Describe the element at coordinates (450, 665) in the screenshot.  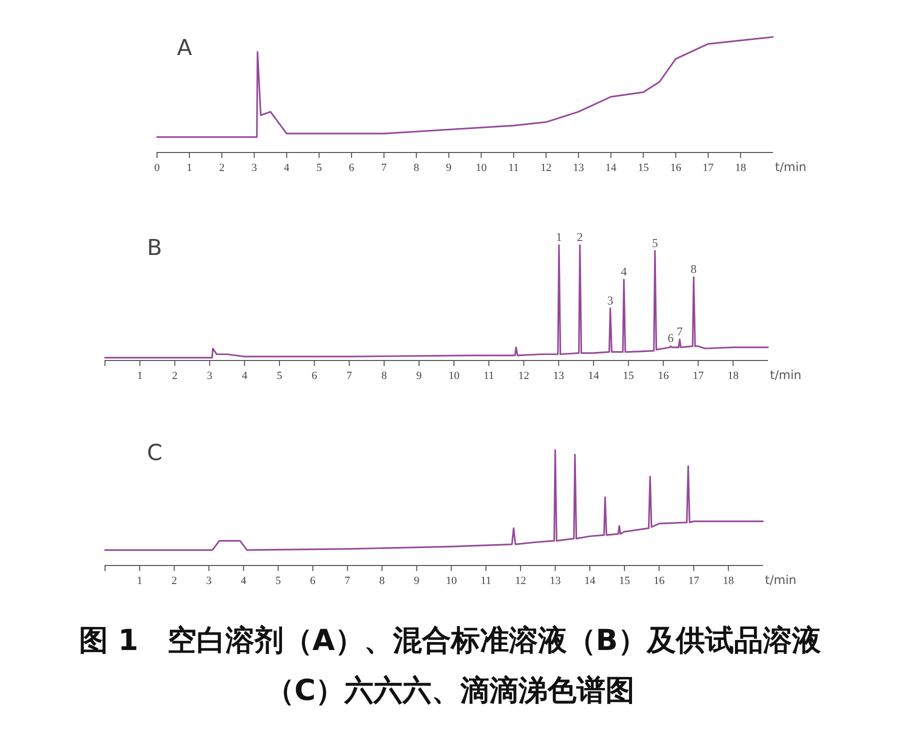
I see `caption: 图 1 空白溶剂（A）、混合标准溶液（B）及供试品溶液（C）六六六、滴滴涕色谱图` at that location.